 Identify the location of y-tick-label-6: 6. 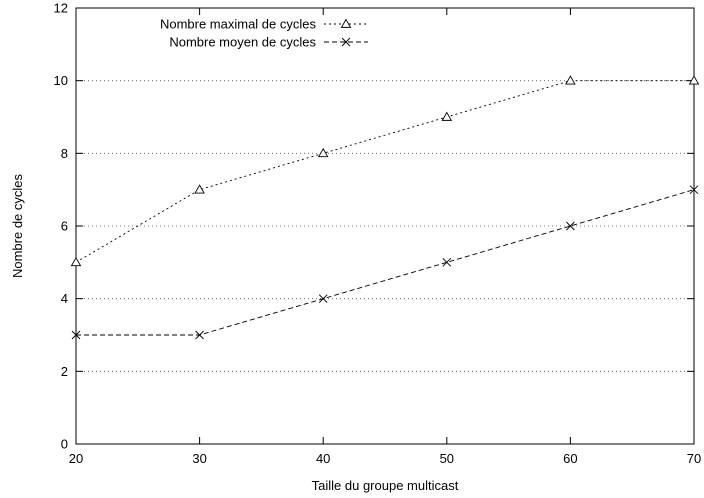
(64, 226).